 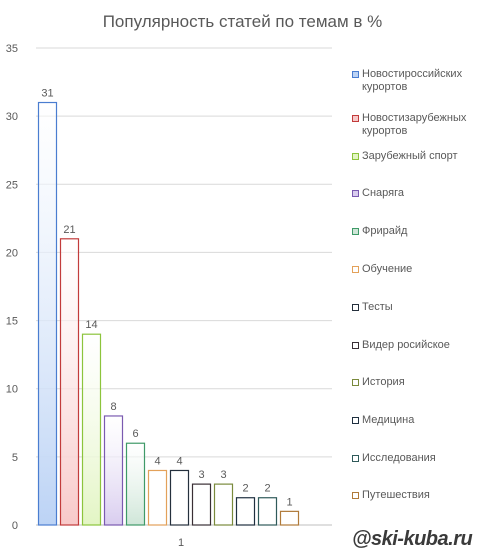 I want to click on legend-label: Обучение, so click(x=387, y=269).